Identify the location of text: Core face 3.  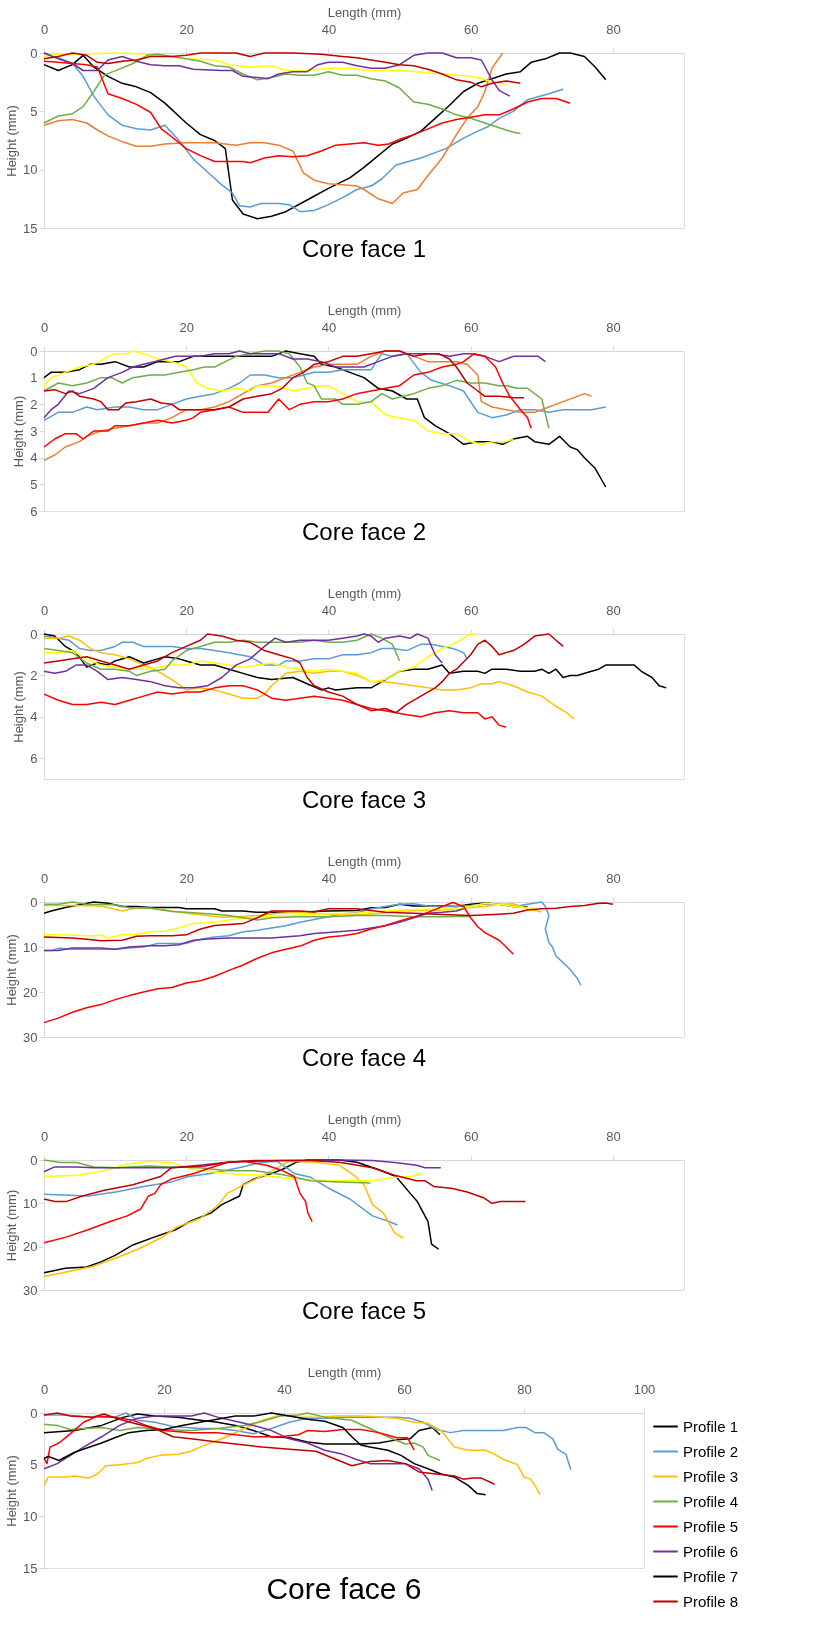
(364, 799).